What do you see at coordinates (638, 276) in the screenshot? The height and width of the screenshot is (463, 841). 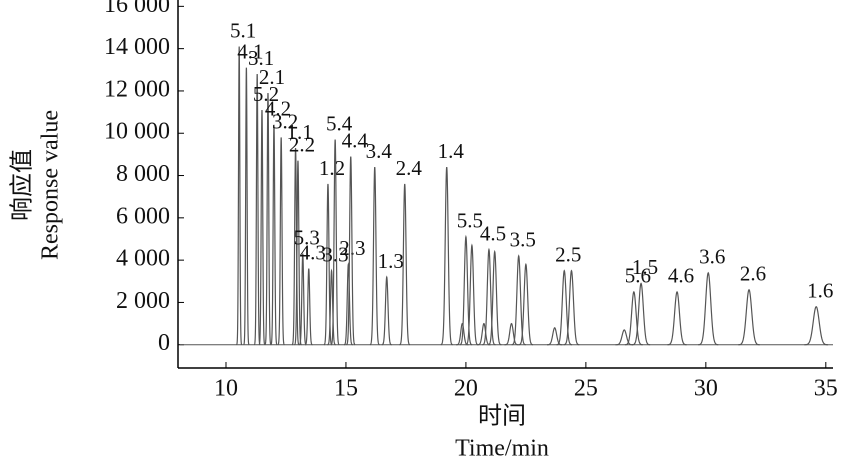 I see `peak-label: 5.6` at bounding box center [638, 276].